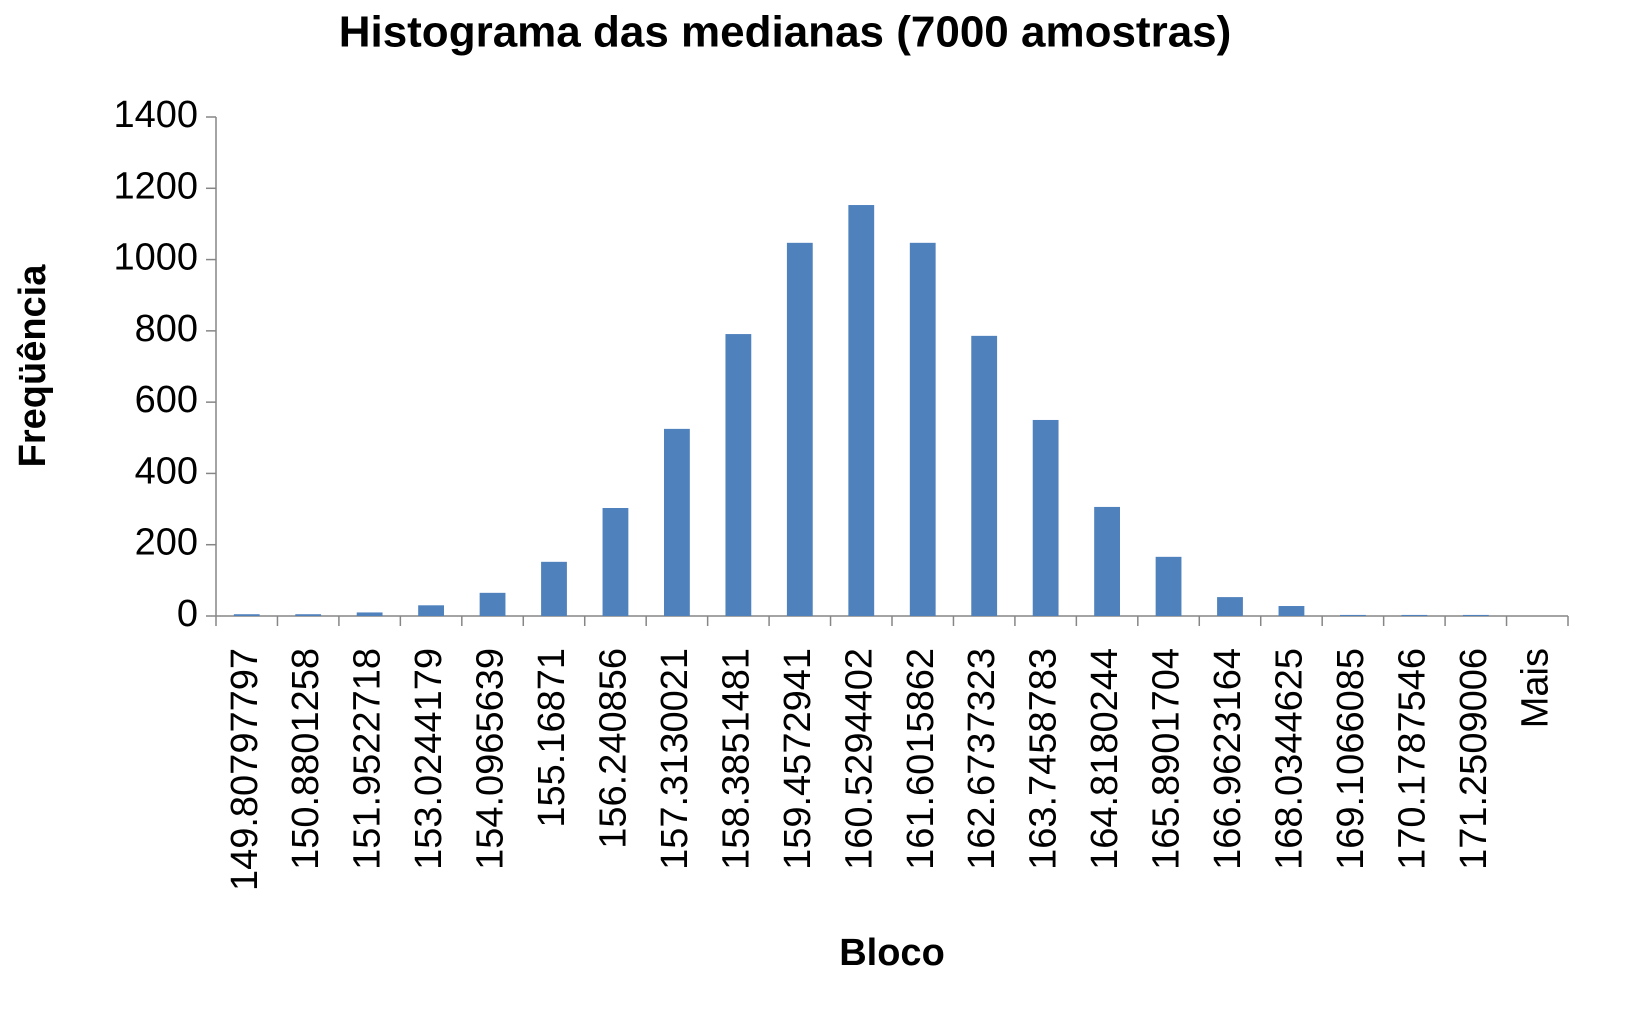  I want to click on x-tick-label: 150.8801258, so click(306, 759).